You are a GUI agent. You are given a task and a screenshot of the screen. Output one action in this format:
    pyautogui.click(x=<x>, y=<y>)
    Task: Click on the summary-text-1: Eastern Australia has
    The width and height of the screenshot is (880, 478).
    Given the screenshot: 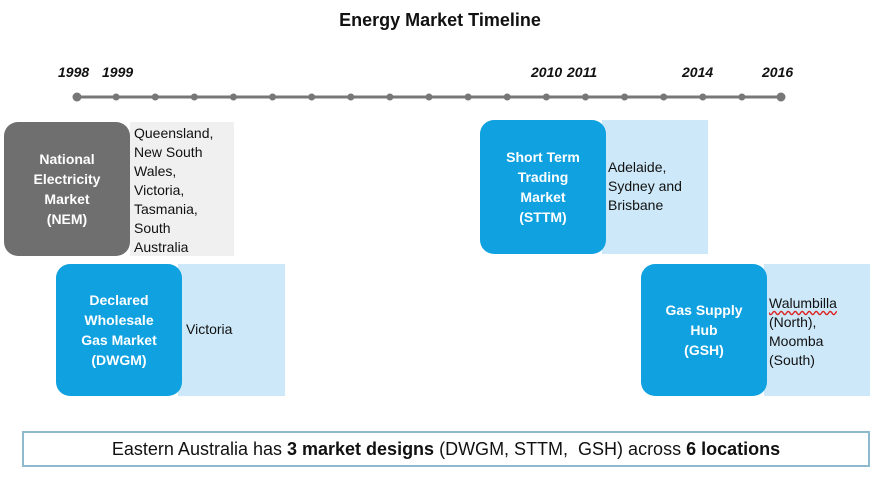 What is the action you would take?
    pyautogui.click(x=199, y=448)
    